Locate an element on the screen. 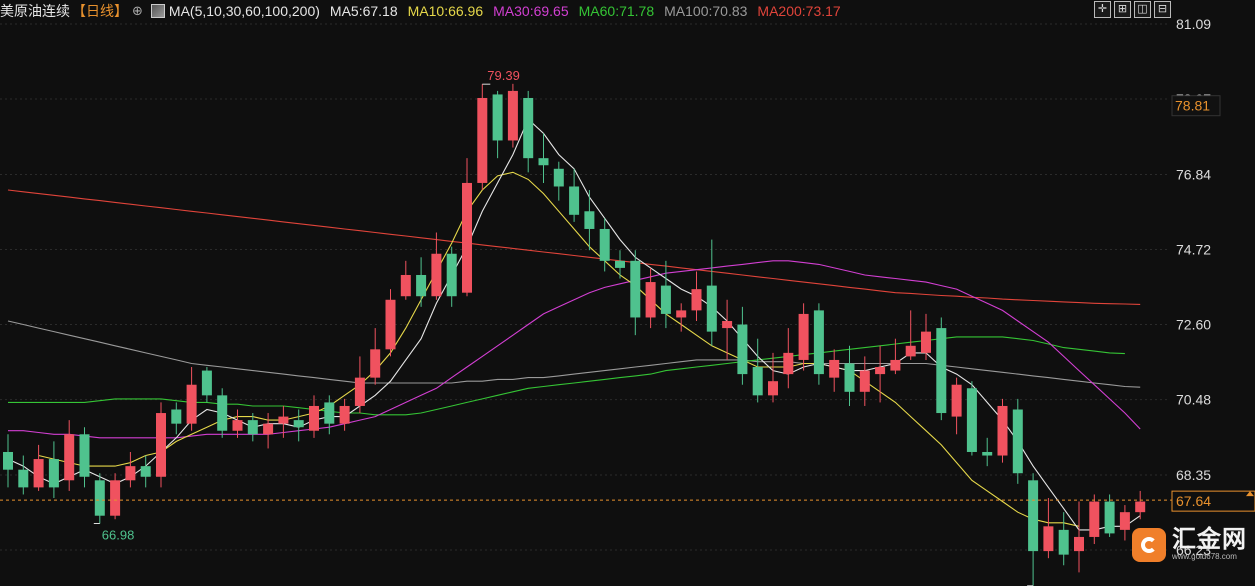  collapse-panel-icon: ⊟ is located at coordinates (1162, 9).